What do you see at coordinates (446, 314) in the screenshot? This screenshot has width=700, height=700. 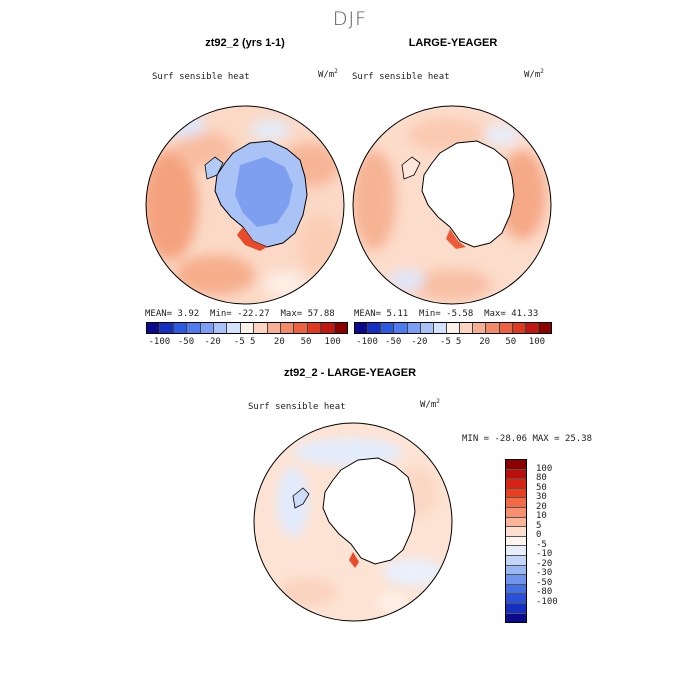 I see `panel-2-stats: MEAN= 5.11 Min= -5.58 Max= 41.33` at bounding box center [446, 314].